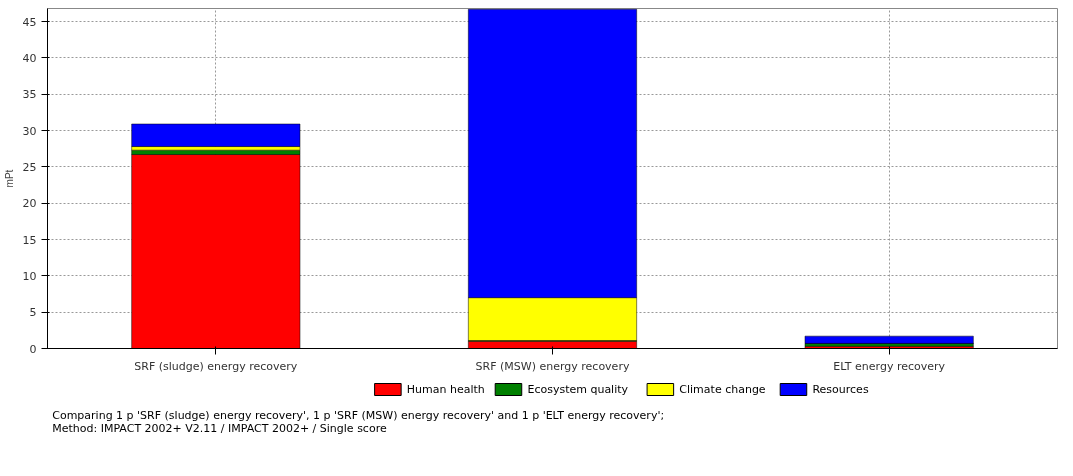 The height and width of the screenshot is (476, 1073). What do you see at coordinates (29, 95) in the screenshot?
I see `y-tick-label: 35` at bounding box center [29, 95].